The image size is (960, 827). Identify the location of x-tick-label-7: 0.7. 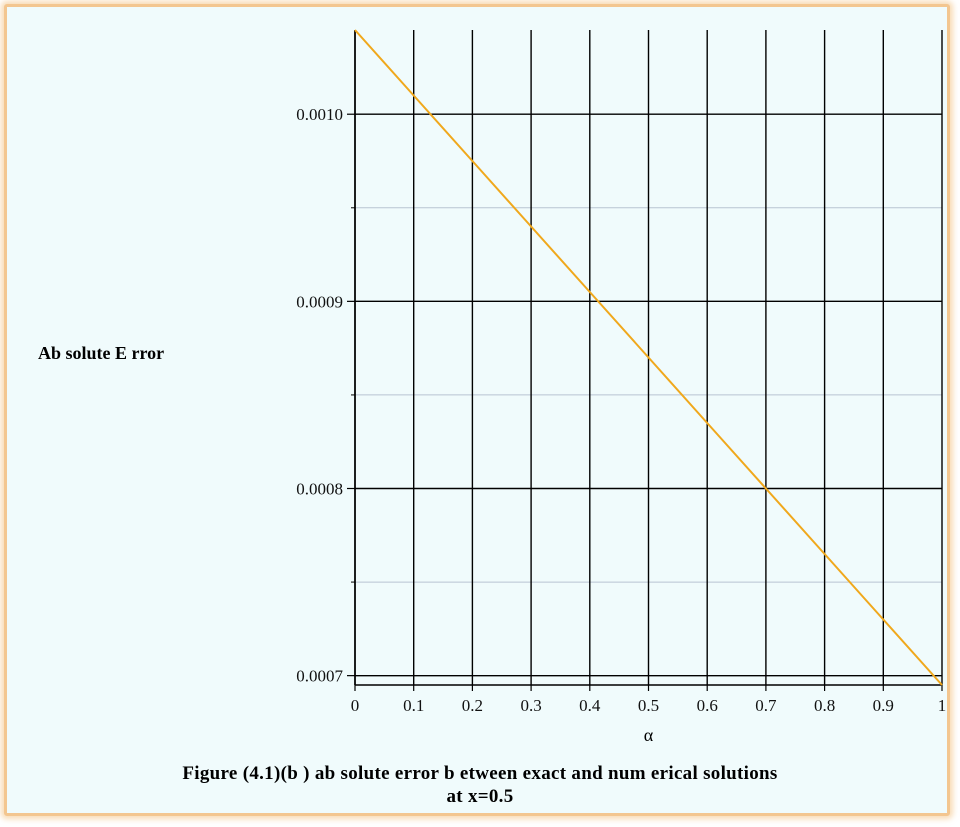
(766, 705).